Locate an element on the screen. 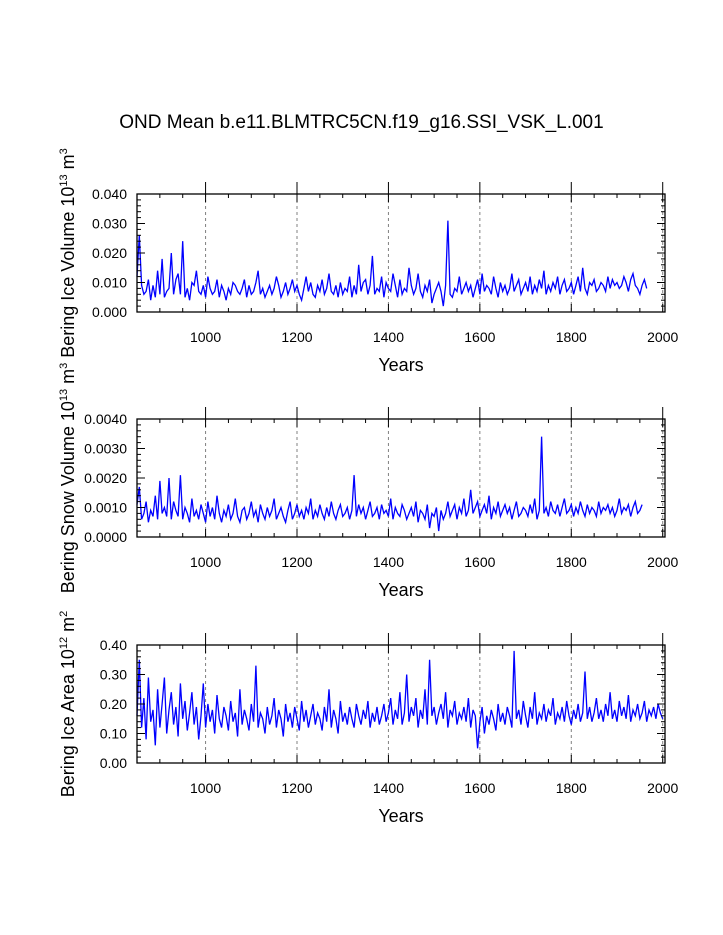 The image size is (723, 935). y-axis-label: Bering Ice Area 1012 m2 is located at coordinates (68, 704).